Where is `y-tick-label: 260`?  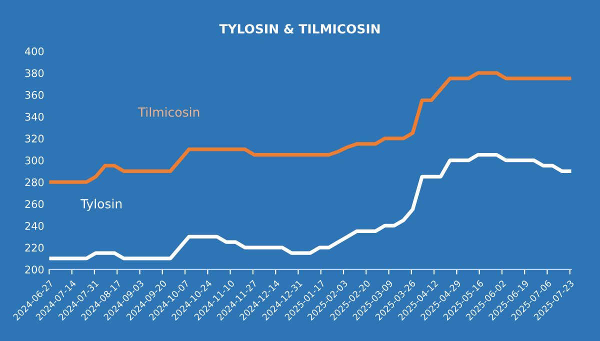 y-tick-label: 260 is located at coordinates (34, 204).